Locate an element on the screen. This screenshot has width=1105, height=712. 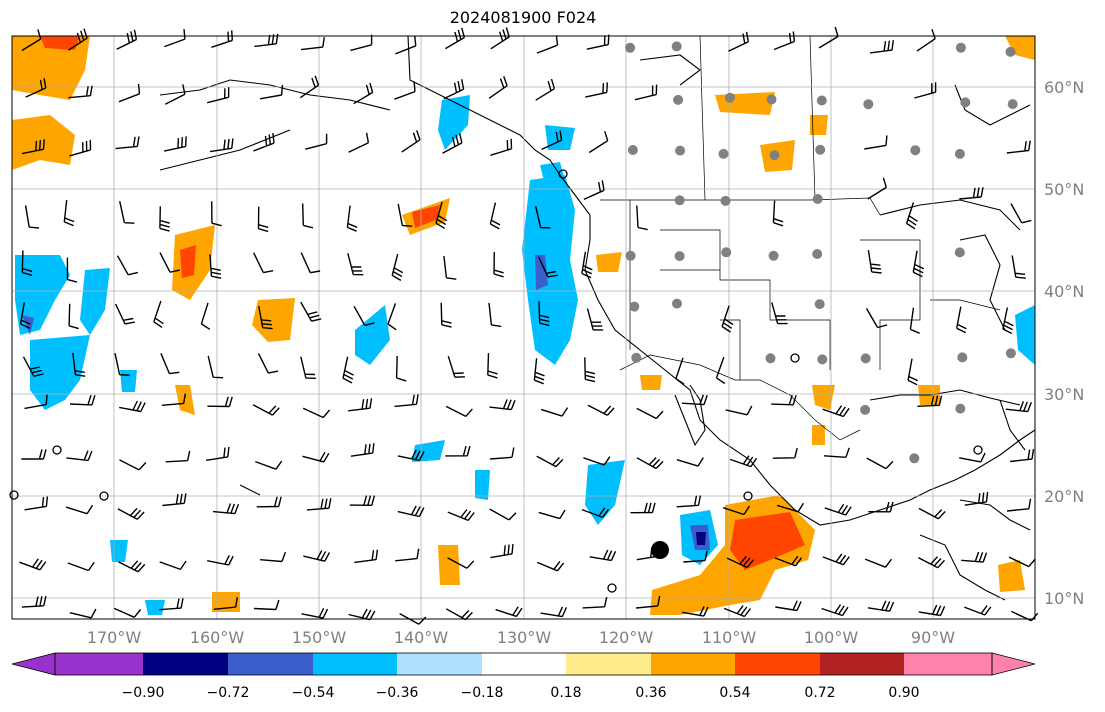
lat-label-60n: 60°N is located at coordinates (1064, 87).